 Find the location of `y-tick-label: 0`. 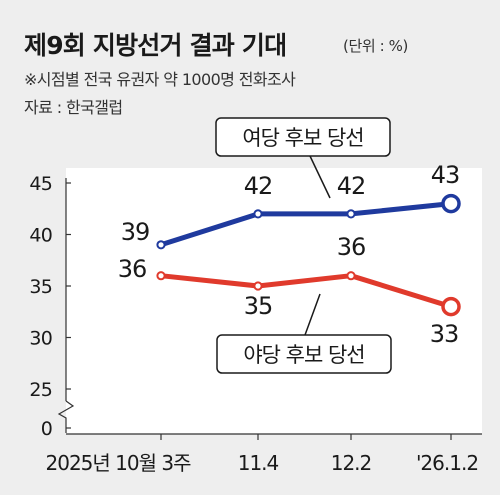

y-tick-label: 0 is located at coordinates (46, 429).